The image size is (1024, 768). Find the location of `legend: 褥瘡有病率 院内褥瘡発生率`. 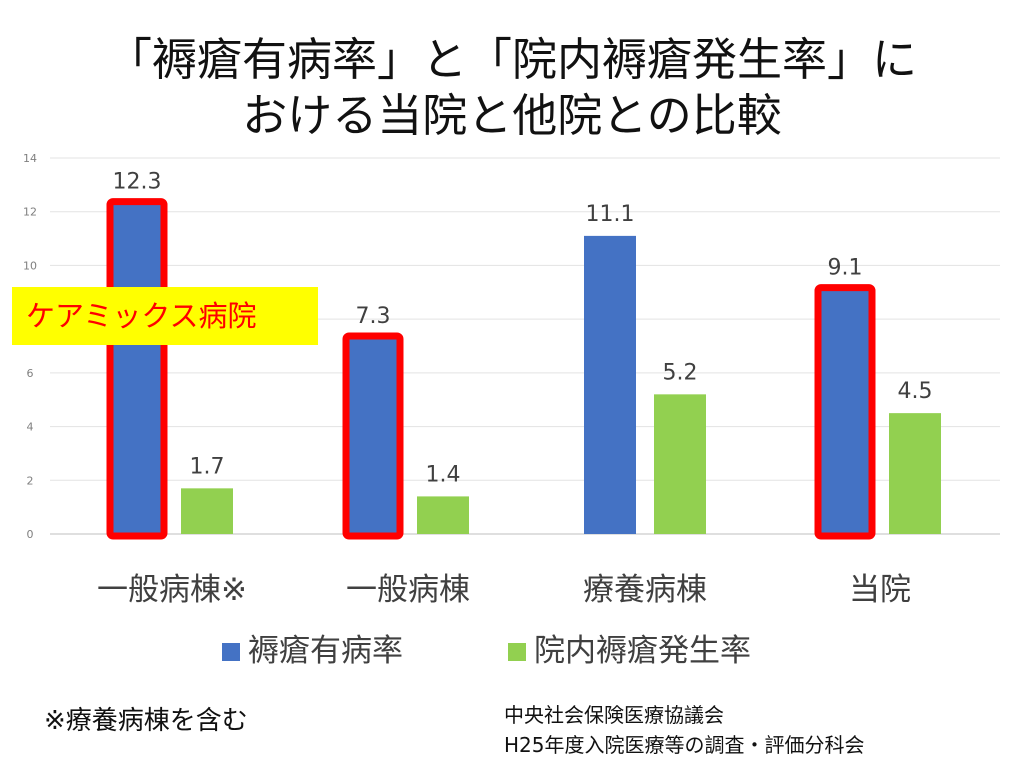

legend: 褥瘡有病率 院内褥瘡発生率 is located at coordinates (486, 651).